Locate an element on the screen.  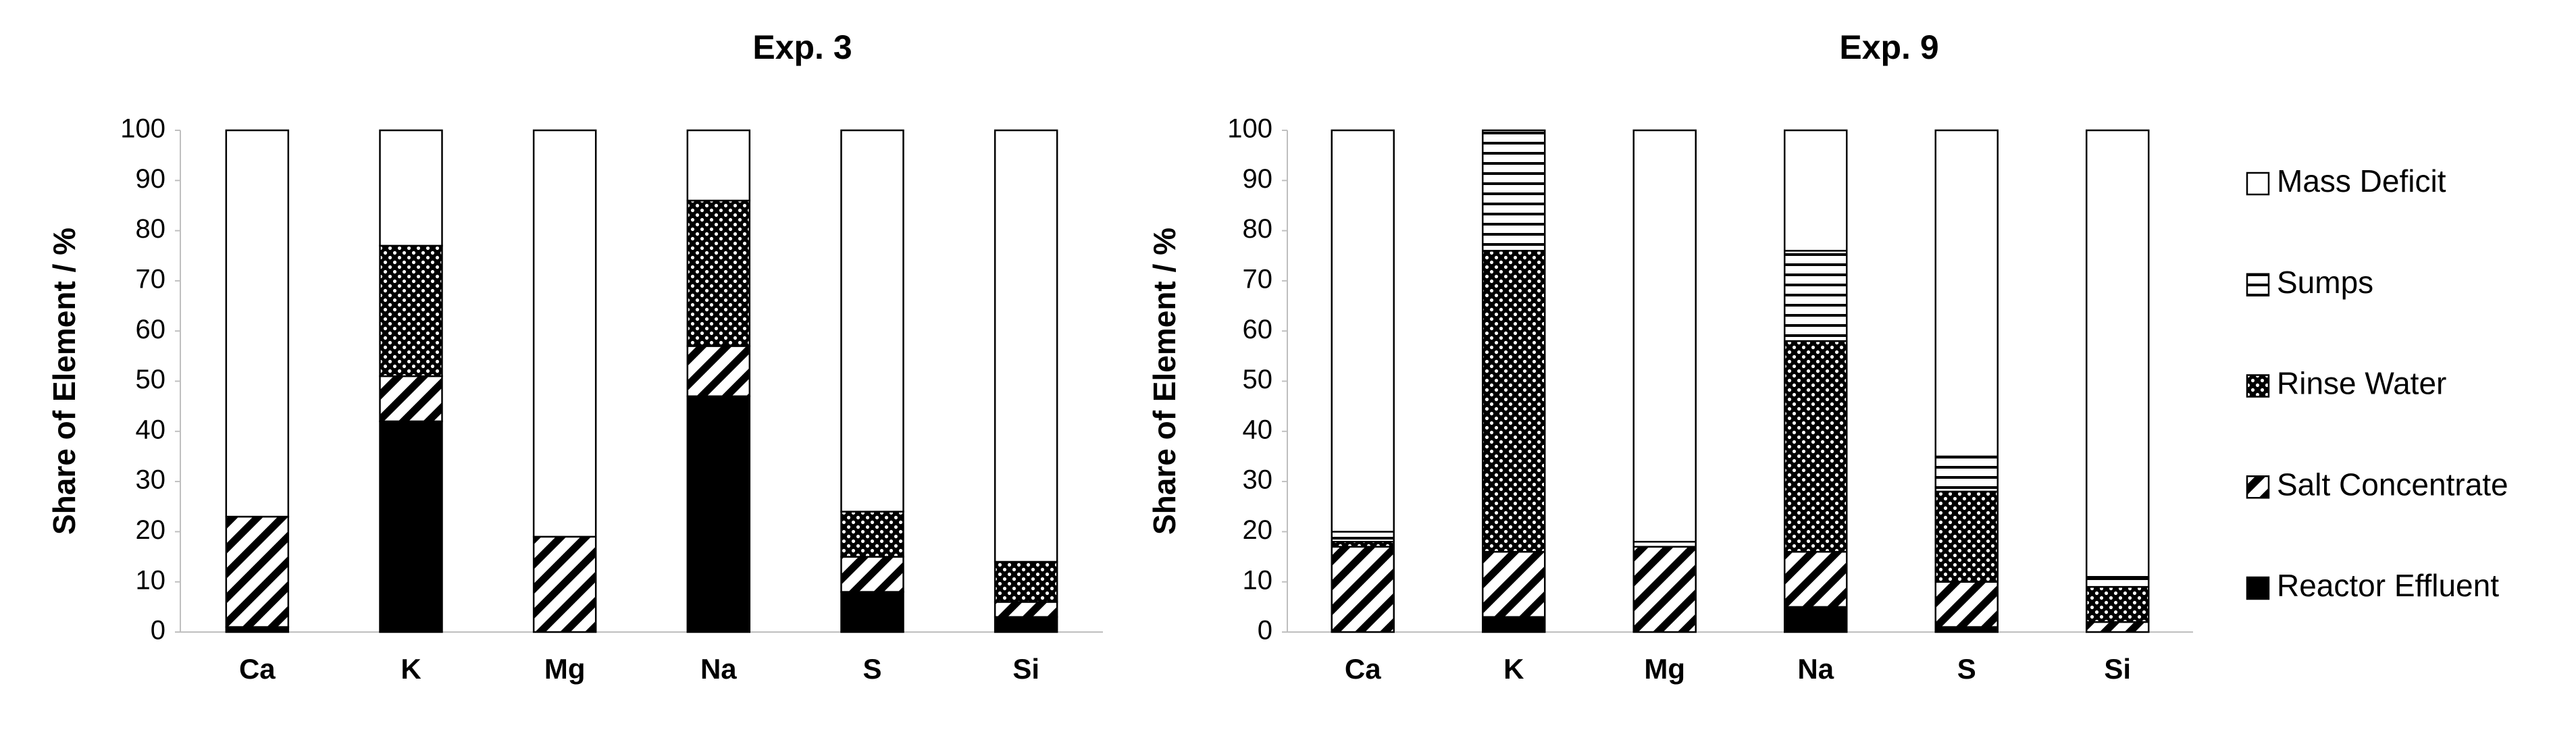
legend-label: Mass Deficit is located at coordinates (2361, 181).